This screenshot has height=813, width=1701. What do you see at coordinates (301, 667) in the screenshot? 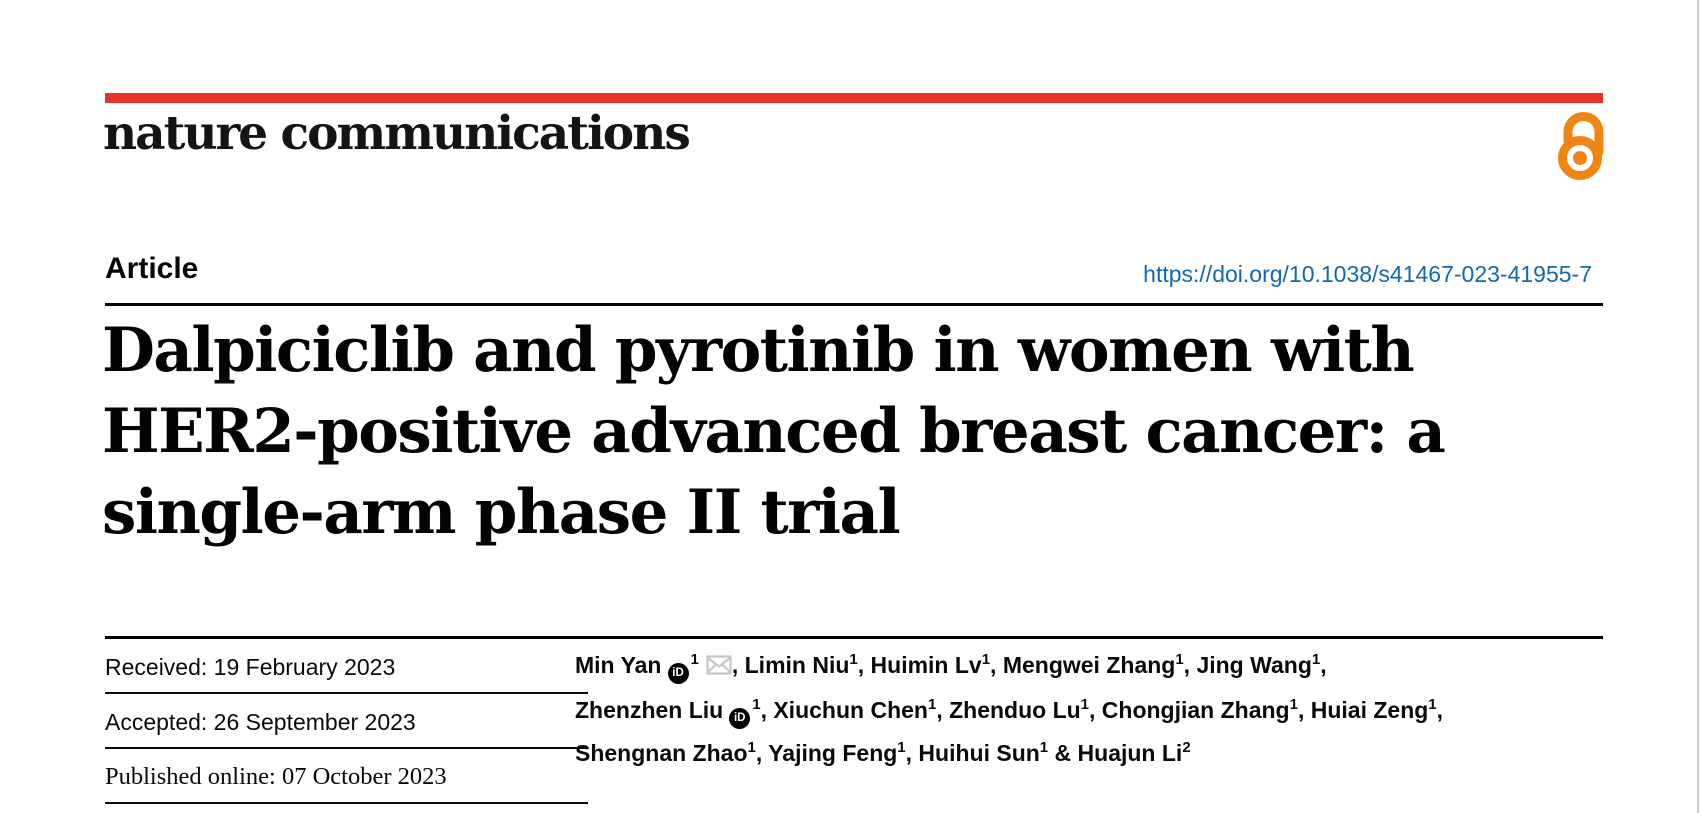
I see `date-value: 19 February 2023` at bounding box center [301, 667].